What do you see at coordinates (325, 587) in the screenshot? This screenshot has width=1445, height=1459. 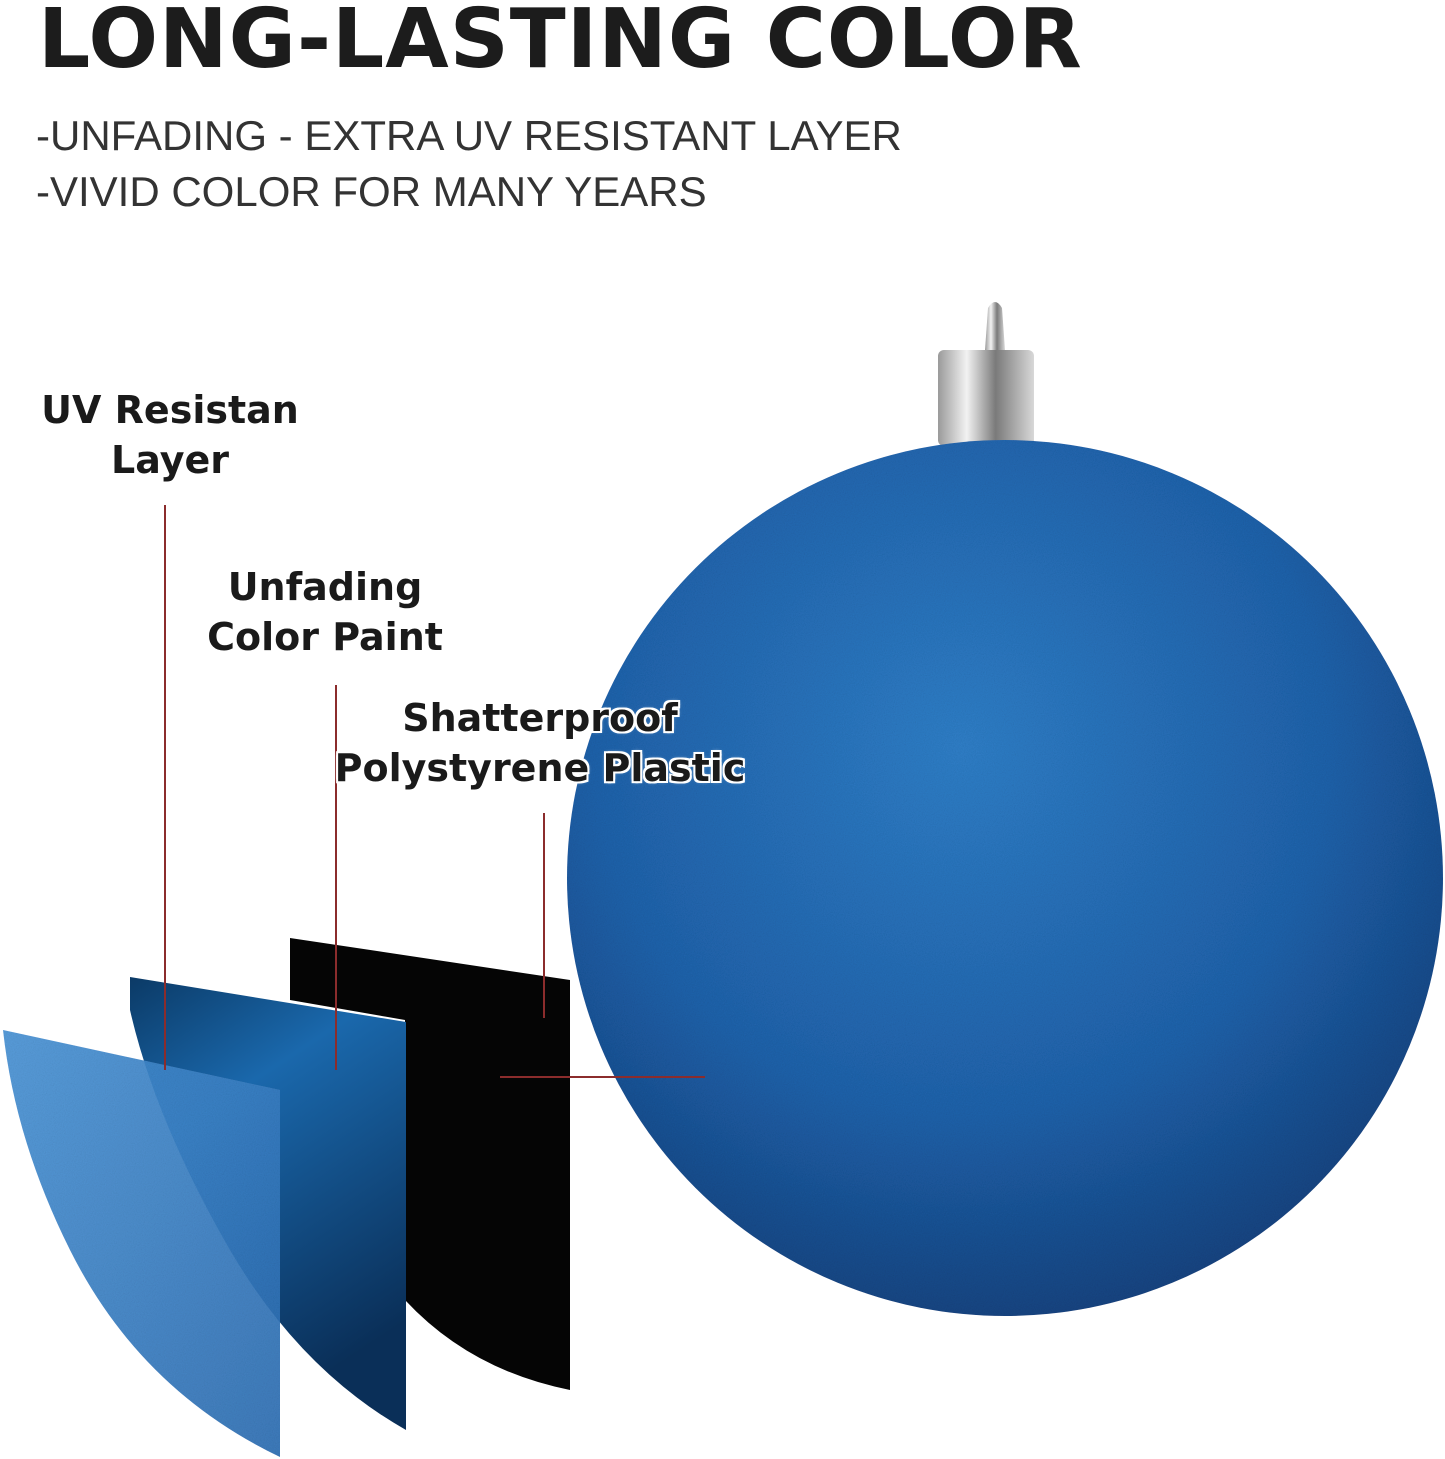 I see `label-paint-line1: Unfading` at bounding box center [325, 587].